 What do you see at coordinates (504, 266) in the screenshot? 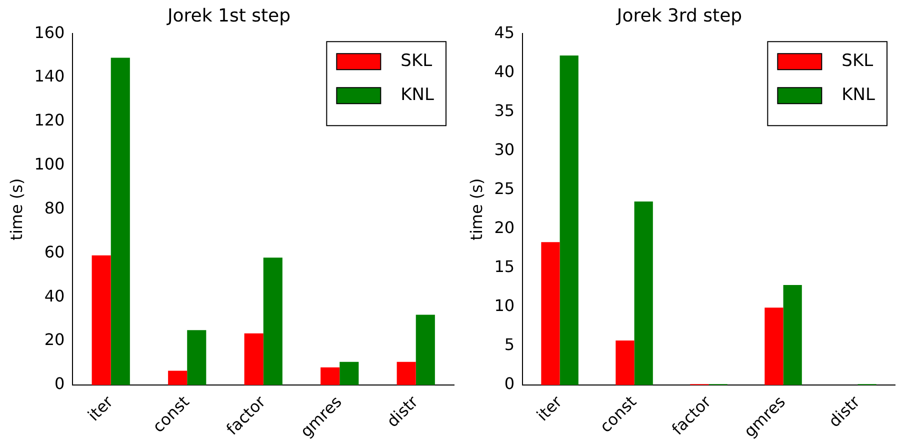
I see `y-tick-label: 15` at bounding box center [504, 266].